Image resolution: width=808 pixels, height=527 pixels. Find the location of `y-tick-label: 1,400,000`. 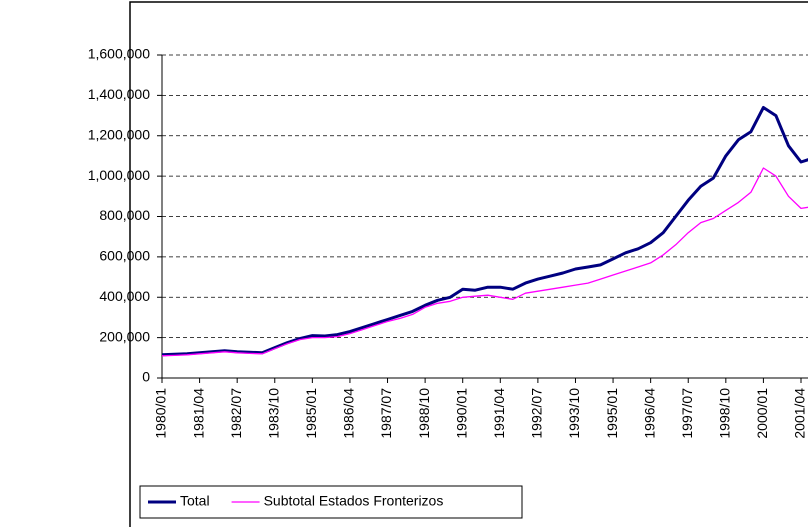

y-tick-label: 1,400,000 is located at coordinates (119, 94).